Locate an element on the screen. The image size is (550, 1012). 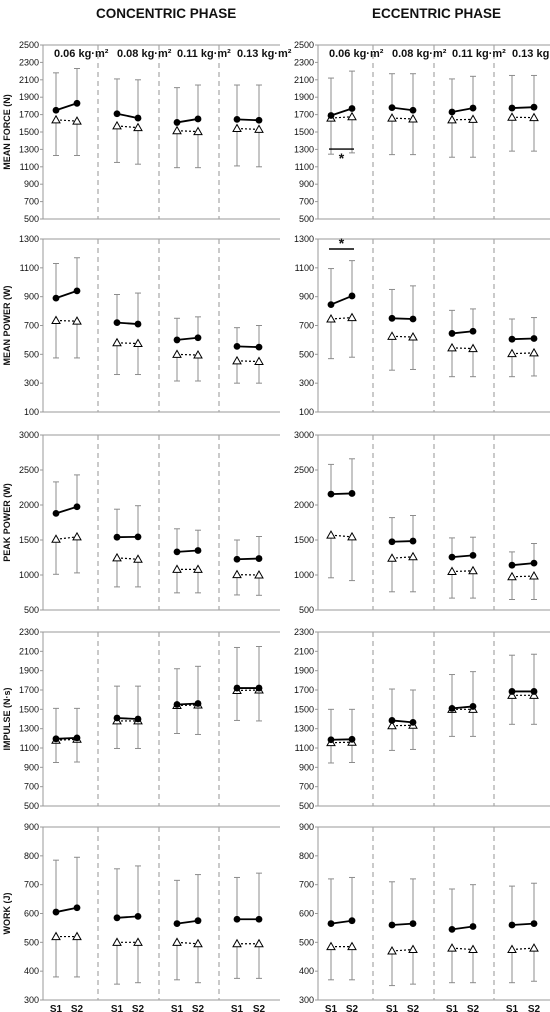
y-tick-label: 600 is located at coordinates (306, 914).